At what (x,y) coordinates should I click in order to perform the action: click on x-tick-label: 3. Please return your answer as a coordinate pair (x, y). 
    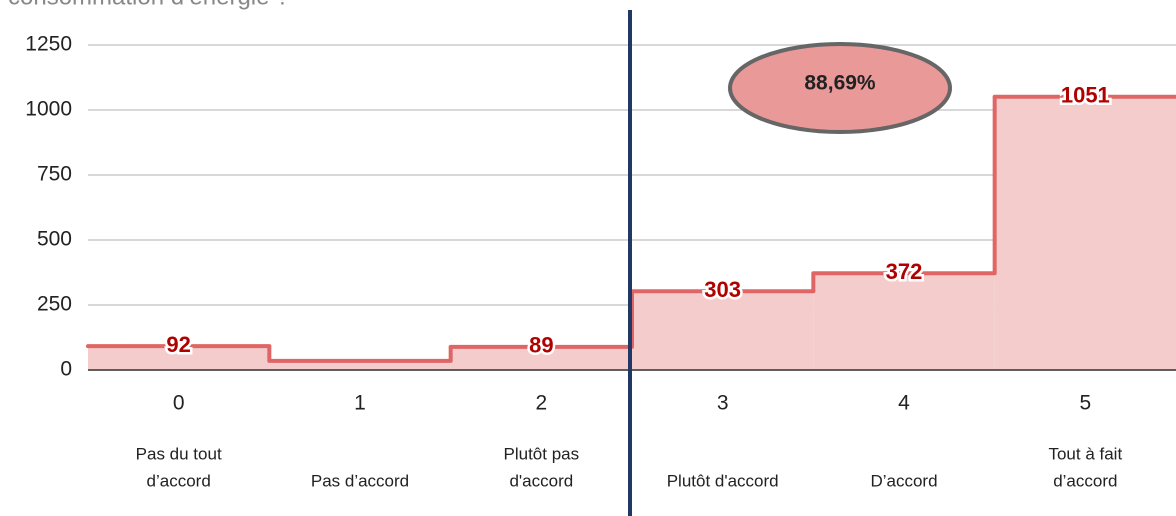
    Looking at the image, I should click on (723, 403).